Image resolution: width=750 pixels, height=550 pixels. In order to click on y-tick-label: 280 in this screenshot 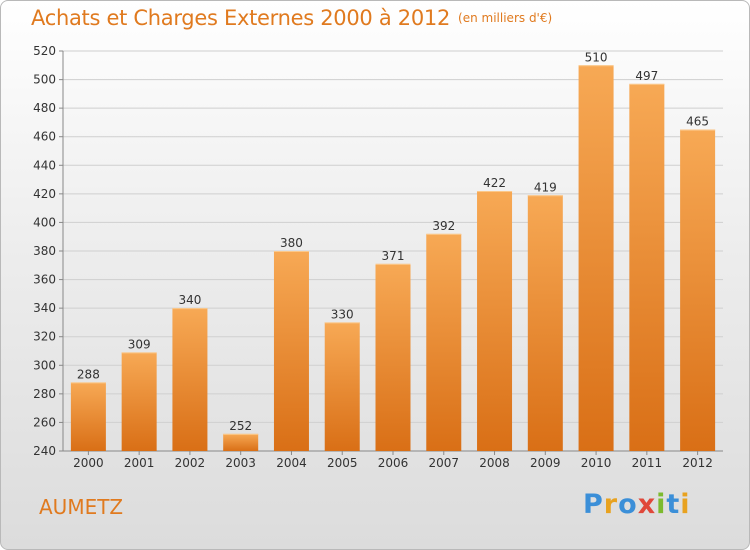, I will do `click(44, 394)`.